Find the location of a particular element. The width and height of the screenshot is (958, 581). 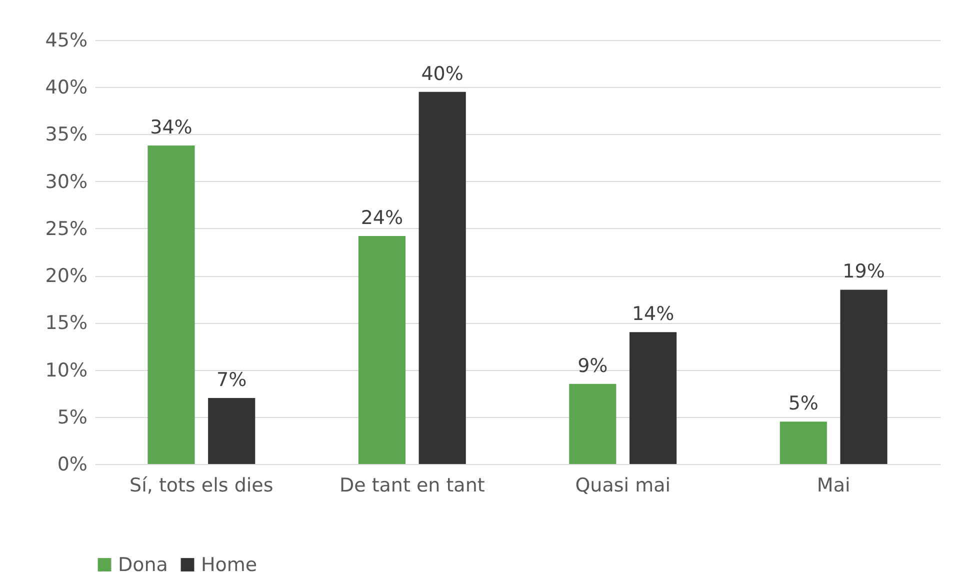

y-tick-label: 30% is located at coordinates (66, 181).